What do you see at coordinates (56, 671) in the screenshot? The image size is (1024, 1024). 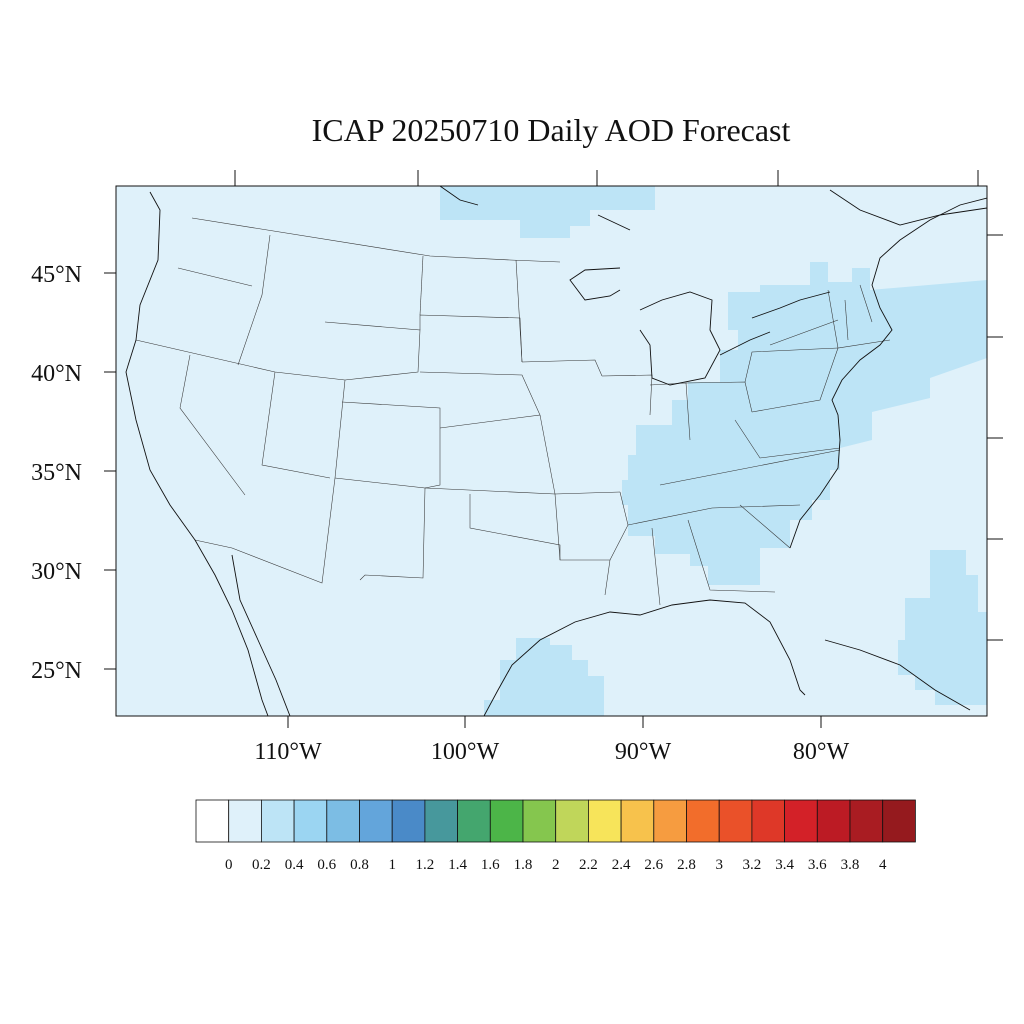 I see `lat-label: 25°N` at bounding box center [56, 671].